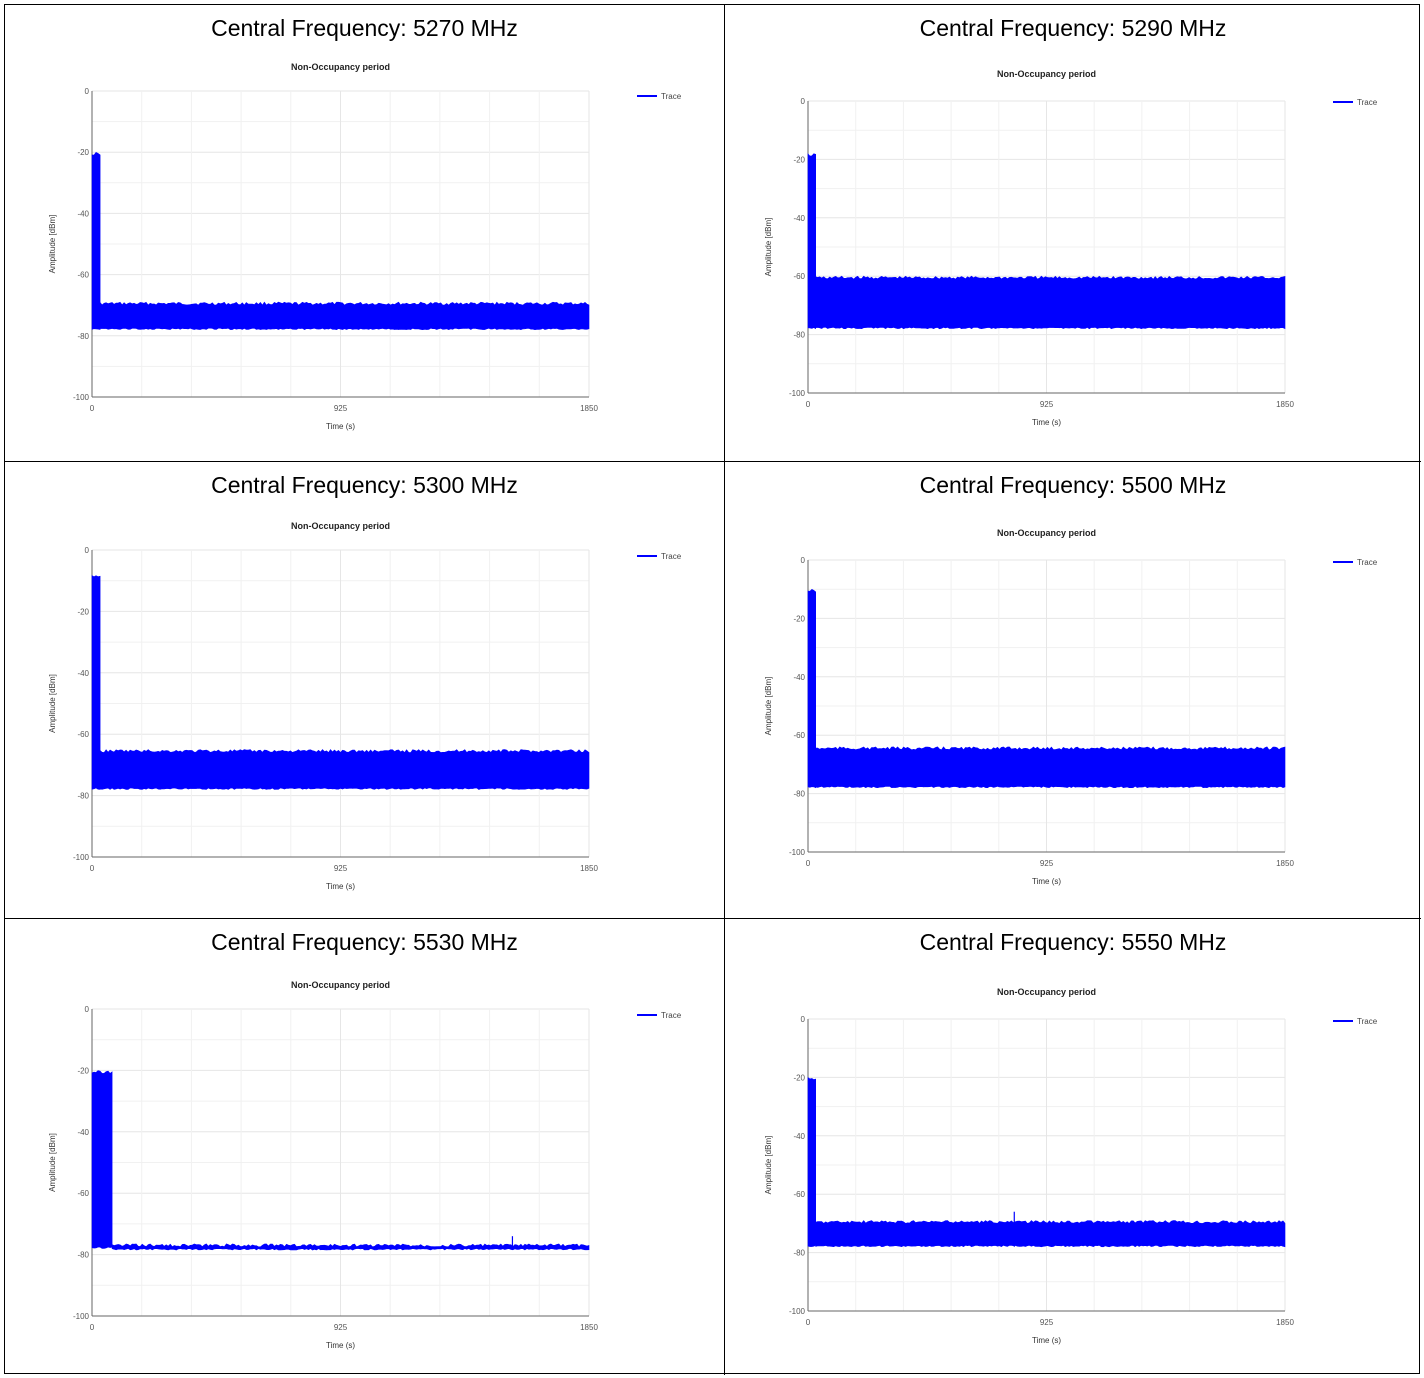 This screenshot has width=1424, height=1378. I want to click on central-frequency-caption: Central Frequency: 5300 MHz, so click(364, 485).